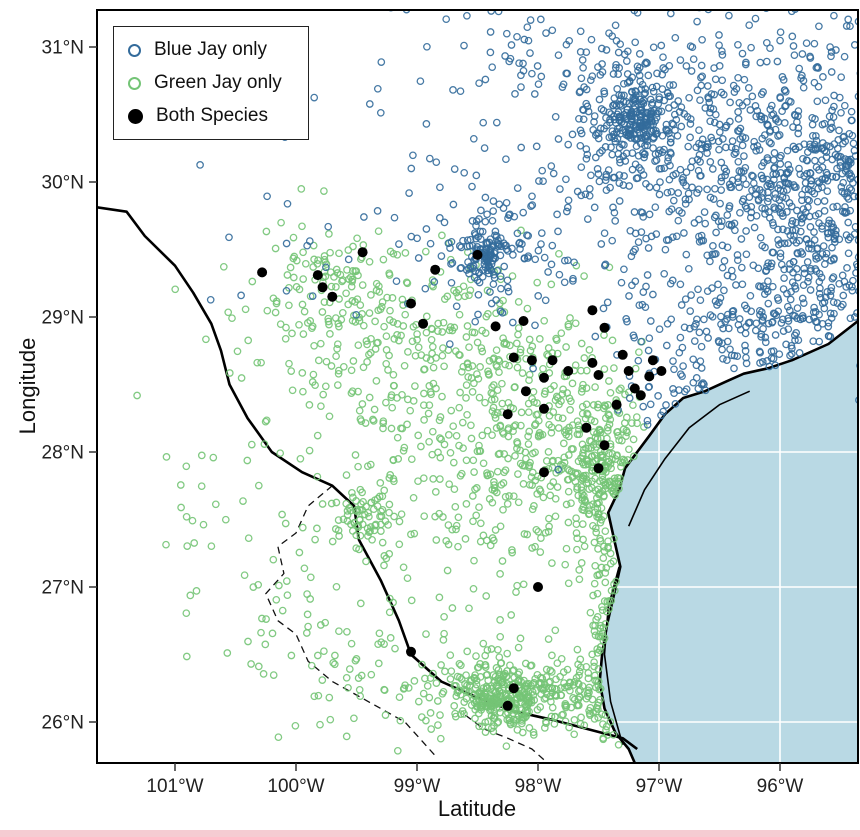 The height and width of the screenshot is (837, 860). Describe the element at coordinates (63, 183) in the screenshot. I see `y-tick-label: 30°N` at that location.